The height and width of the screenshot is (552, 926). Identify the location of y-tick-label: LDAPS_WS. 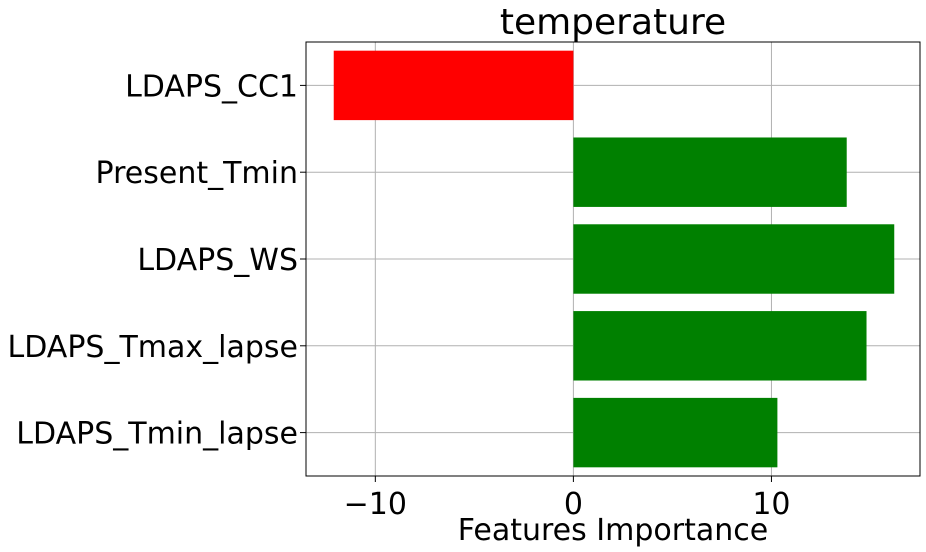
(217, 260).